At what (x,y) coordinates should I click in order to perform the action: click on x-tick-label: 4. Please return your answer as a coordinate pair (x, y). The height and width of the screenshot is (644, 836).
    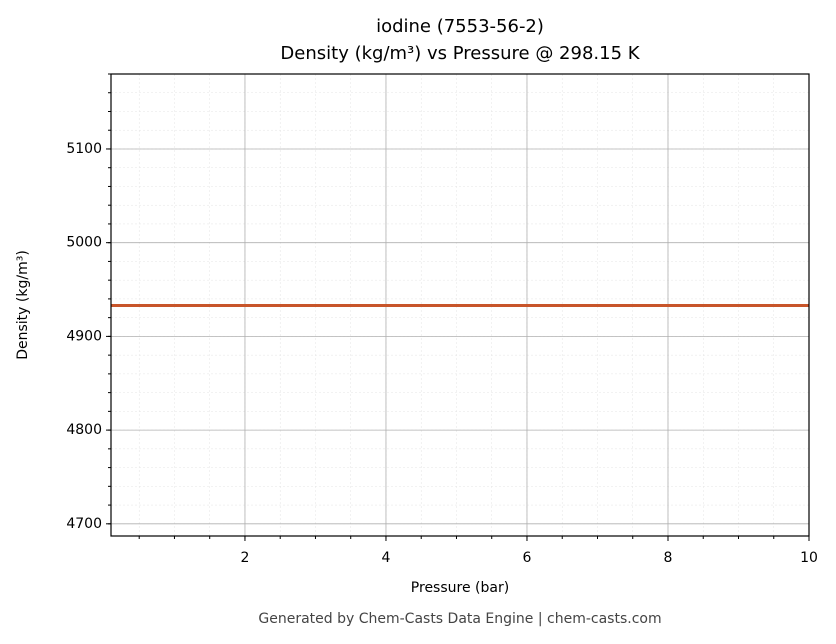
    Looking at the image, I should click on (386, 558).